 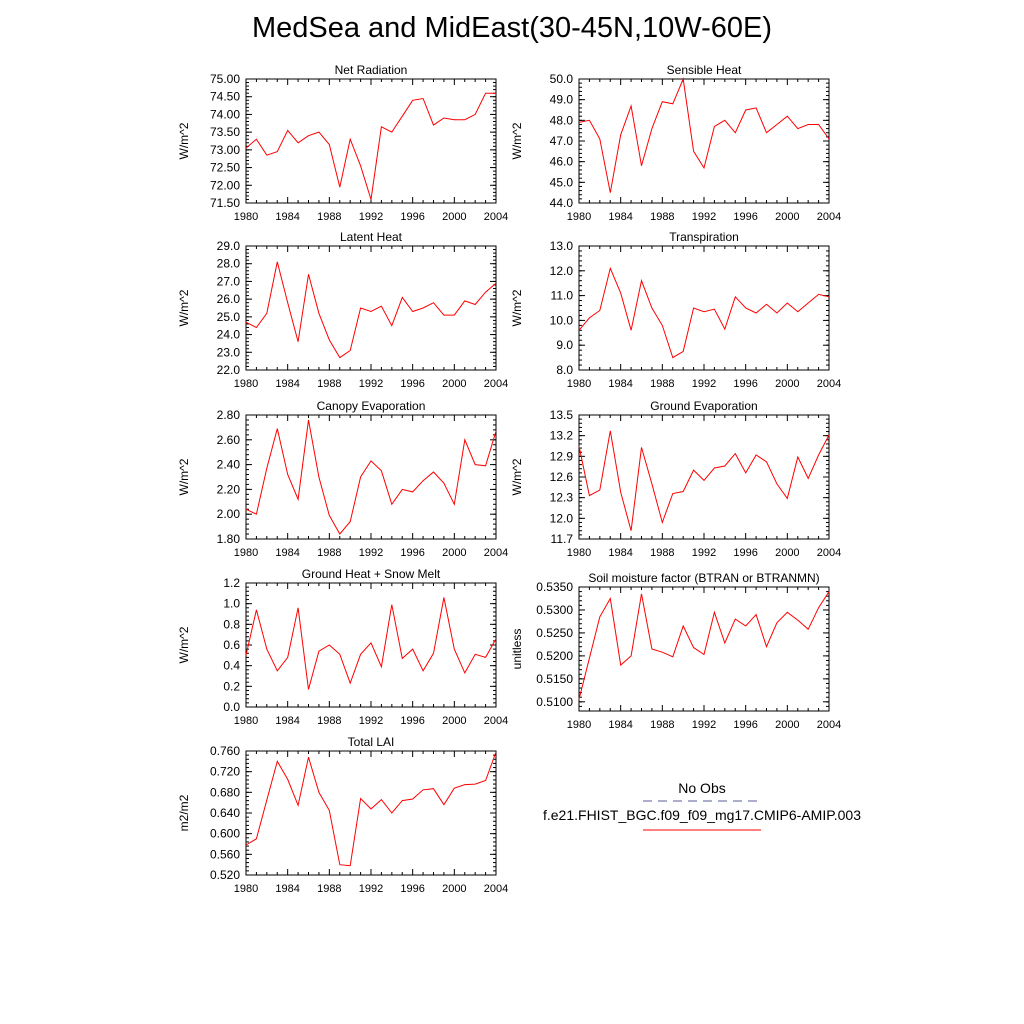 I want to click on y-tick-label: 12.3, so click(x=562, y=498).